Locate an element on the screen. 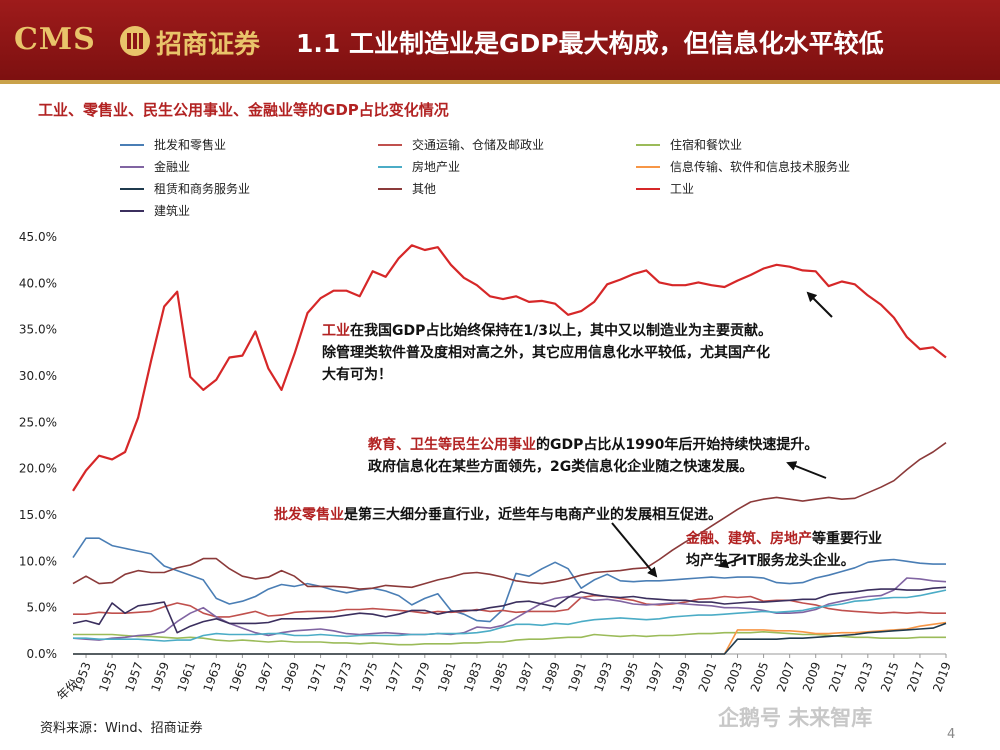 The height and width of the screenshot is (750, 1000). x-tick-label: 1993 is located at coordinates (603, 676).